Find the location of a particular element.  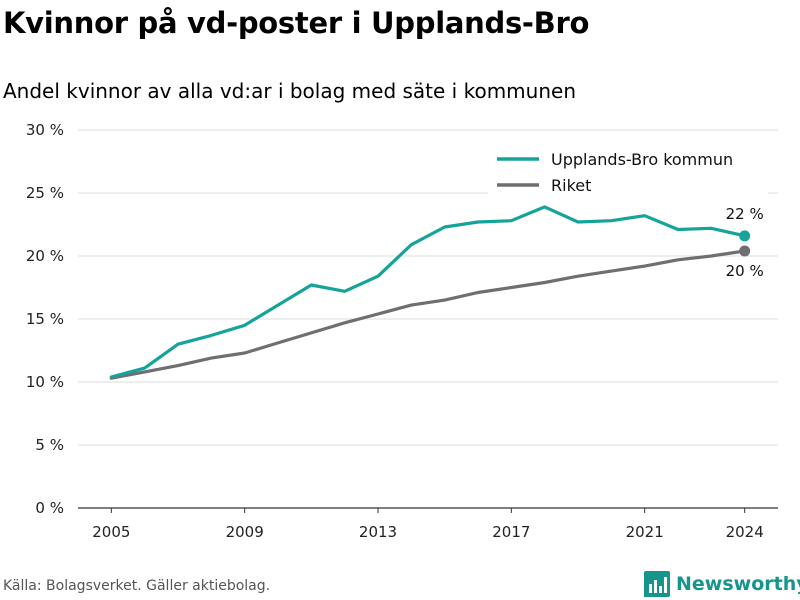

newsworthy-logo-icon is located at coordinates (657, 584).